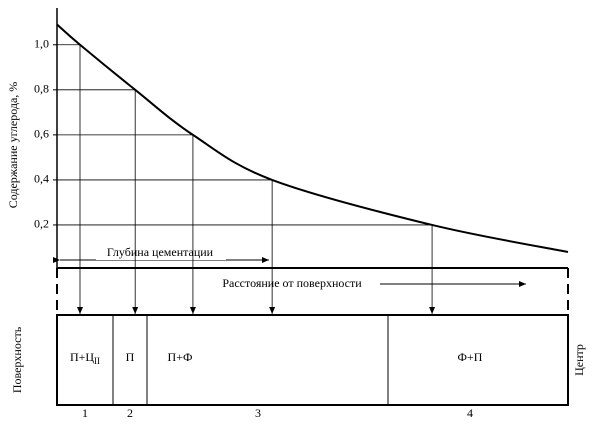  I want to click on y-tick-label: 1,0, so click(41, 44).